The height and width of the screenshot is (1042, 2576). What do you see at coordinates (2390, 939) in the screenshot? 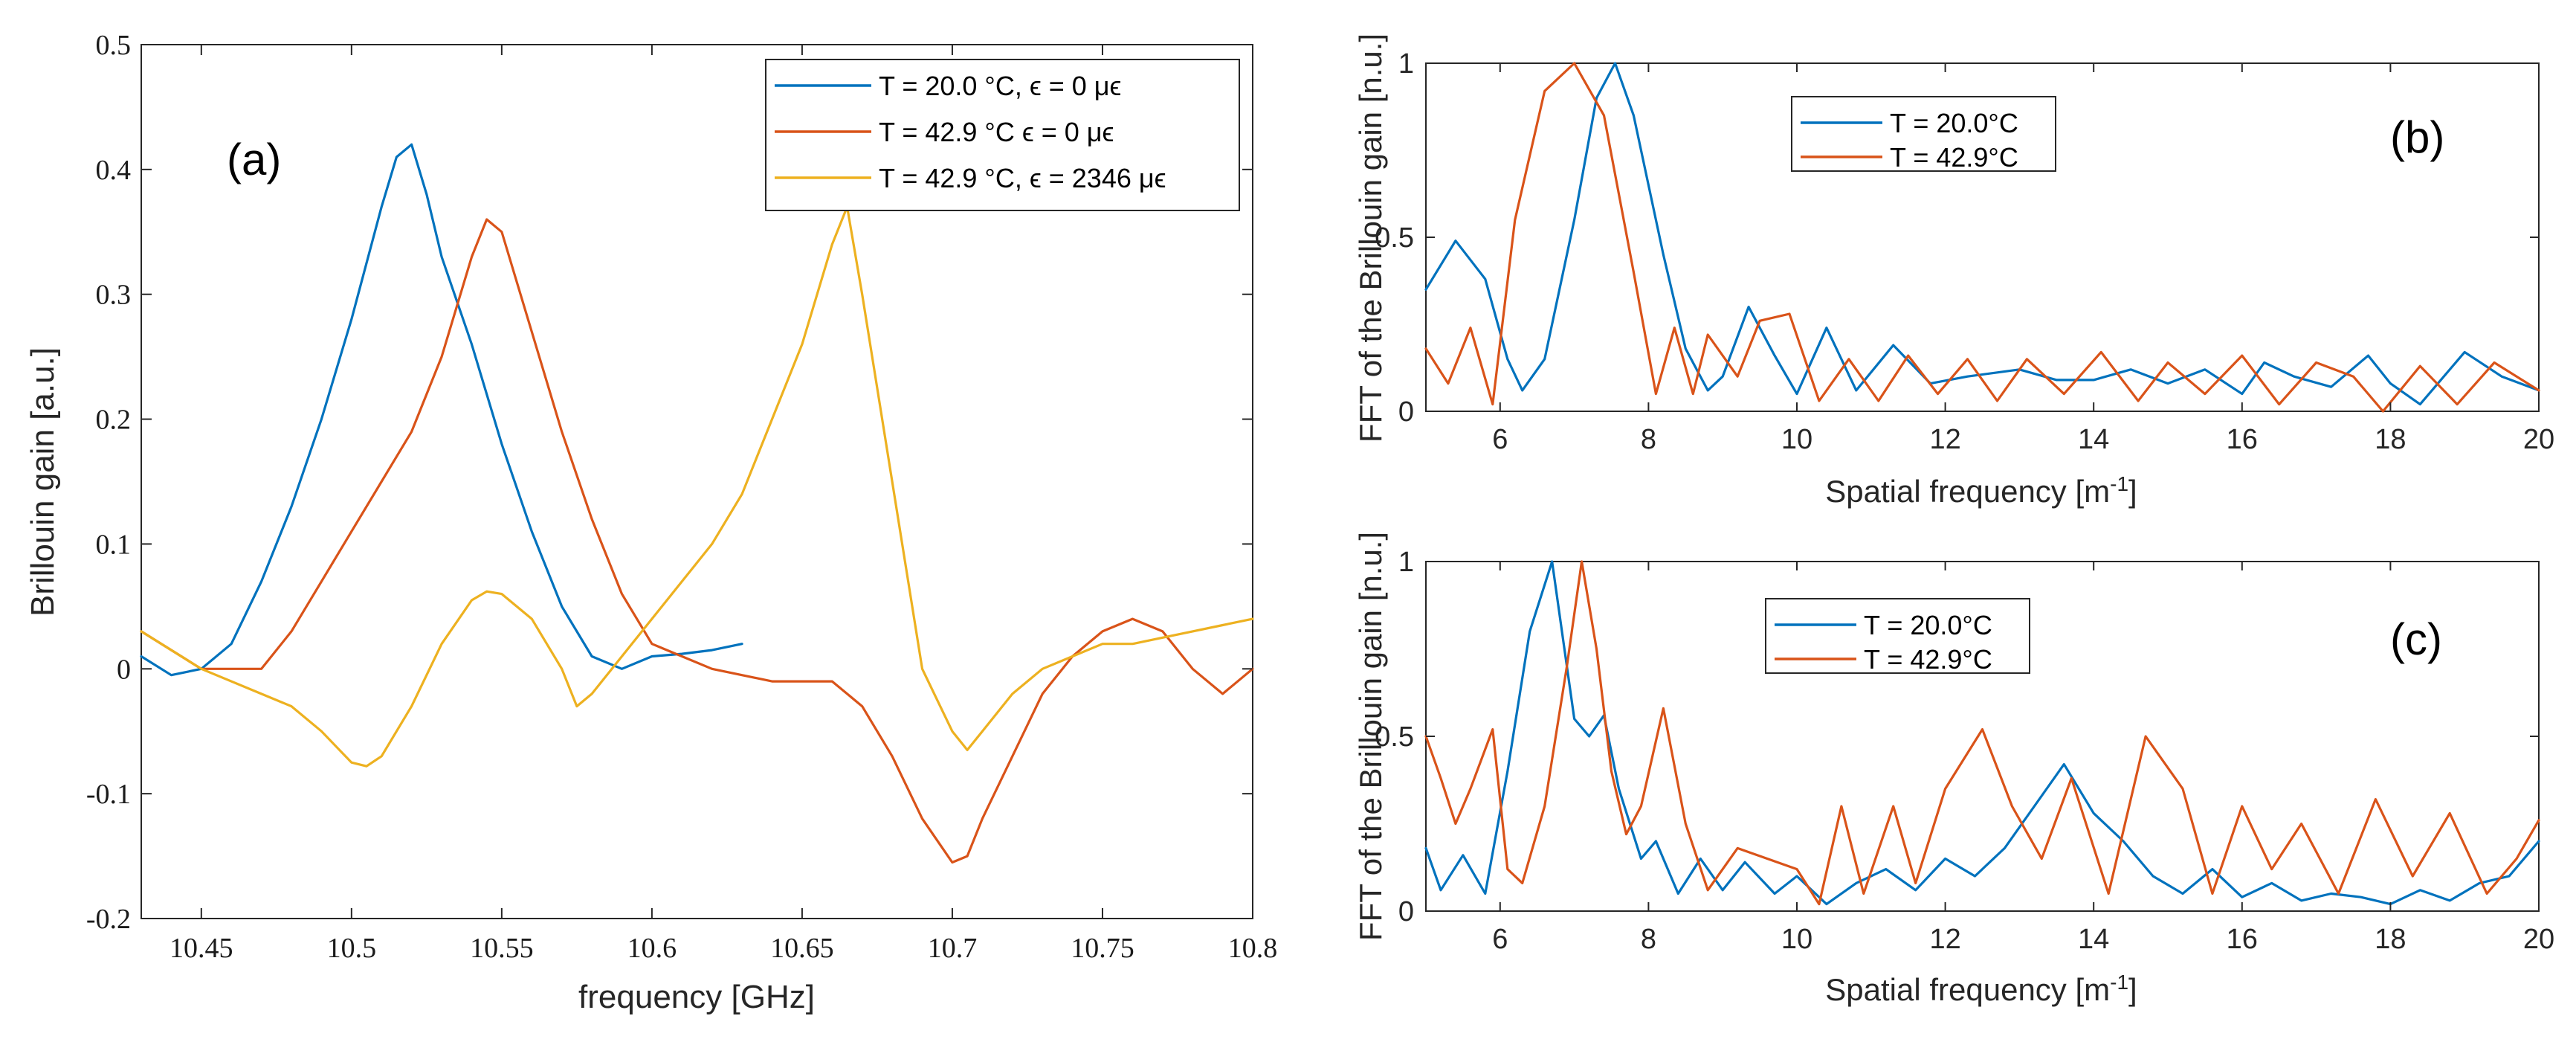
I see `panel-c-xtick-label: 18` at bounding box center [2390, 939].